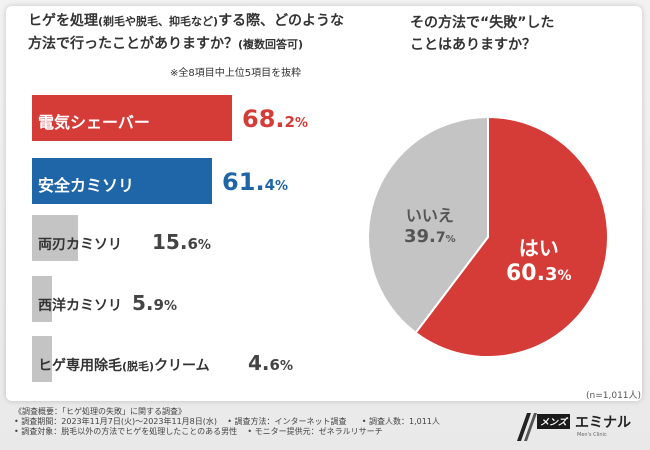 The height and width of the screenshot is (450, 650). I want to click on survey-target: • 調査対象：脱毛以外の方法でヒゲを処理したことのある男性, so click(126, 431).